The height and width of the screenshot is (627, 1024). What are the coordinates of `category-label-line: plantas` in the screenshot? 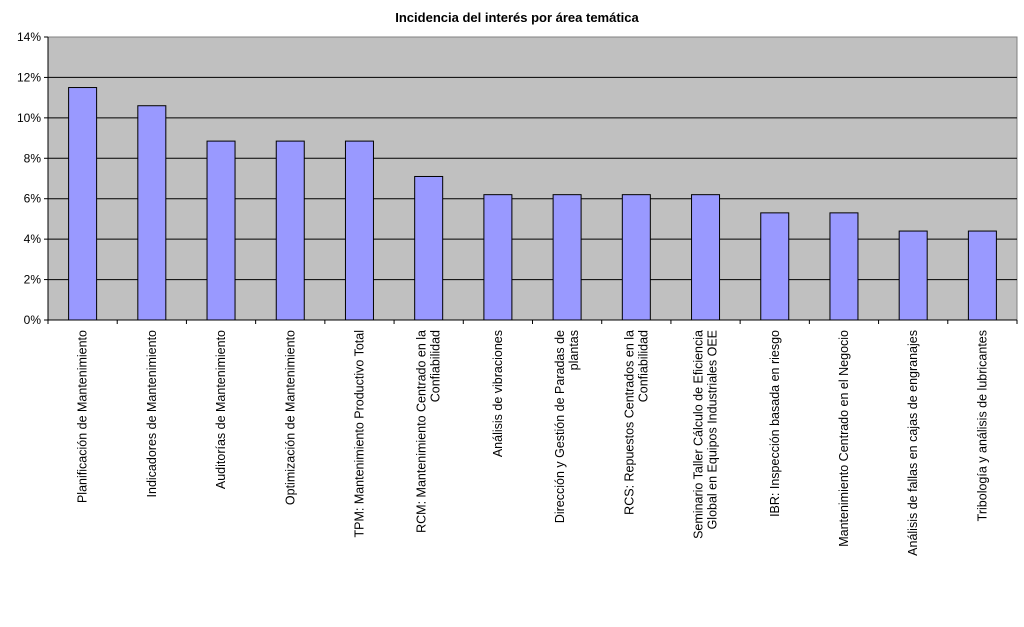 It's located at (574, 350).